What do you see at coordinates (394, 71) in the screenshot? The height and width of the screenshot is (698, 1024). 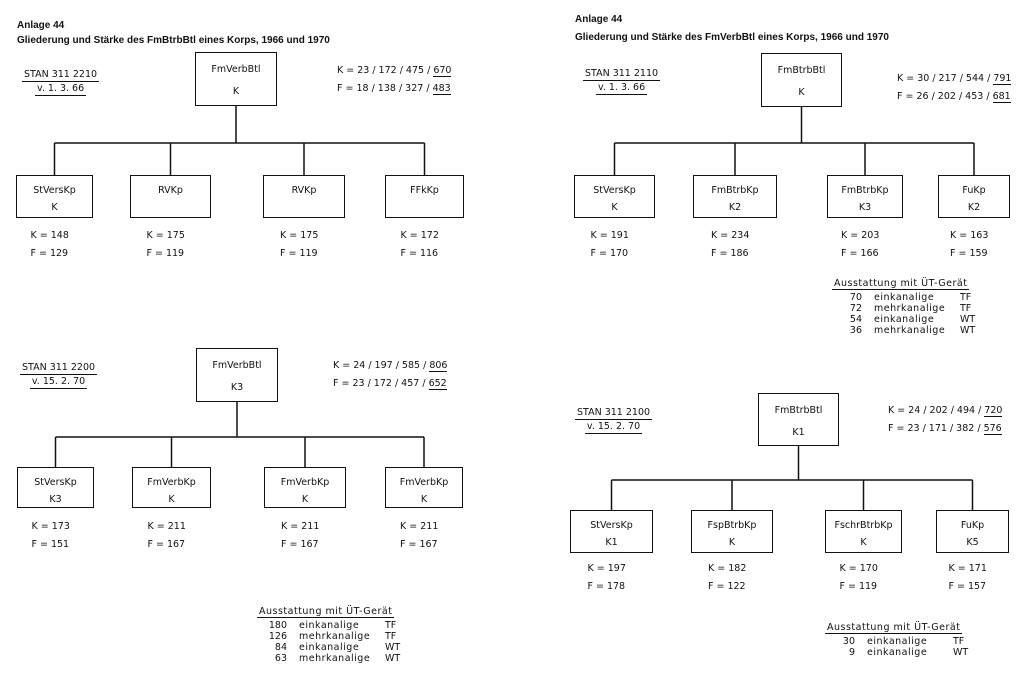 I see `k-line: K = 23 / 172 / 475 / 670` at bounding box center [394, 71].